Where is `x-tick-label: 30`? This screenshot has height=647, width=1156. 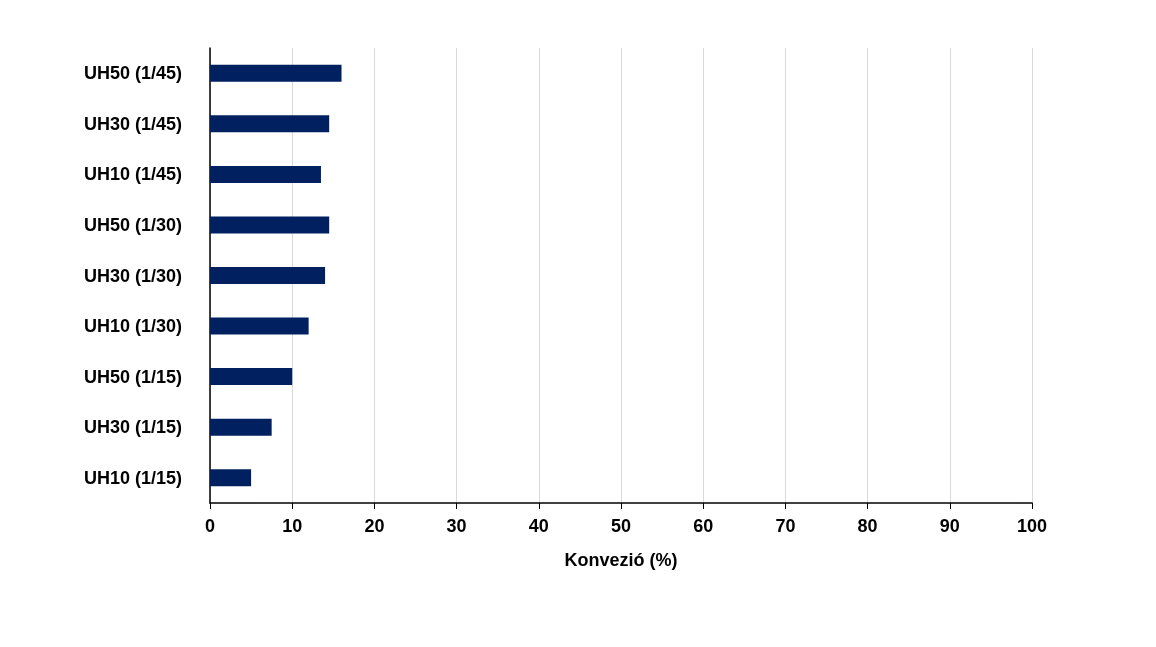
x-tick-label: 30 is located at coordinates (456, 526).